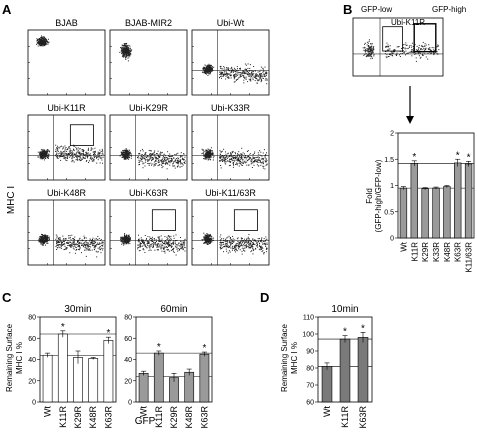 This screenshot has width=477, height=441. What do you see at coordinates (108, 333) in the screenshot?
I see `significance-marker: *` at bounding box center [108, 333].